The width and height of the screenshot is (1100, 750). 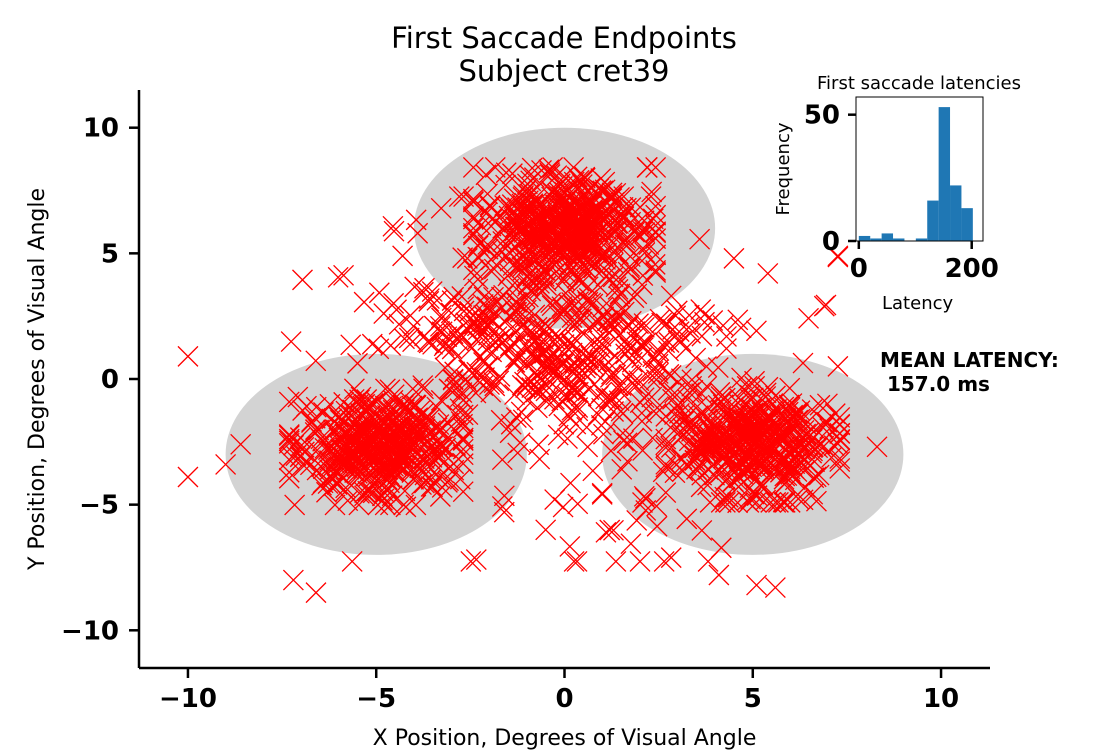 I want to click on inset-frame, so click(x=919, y=169).